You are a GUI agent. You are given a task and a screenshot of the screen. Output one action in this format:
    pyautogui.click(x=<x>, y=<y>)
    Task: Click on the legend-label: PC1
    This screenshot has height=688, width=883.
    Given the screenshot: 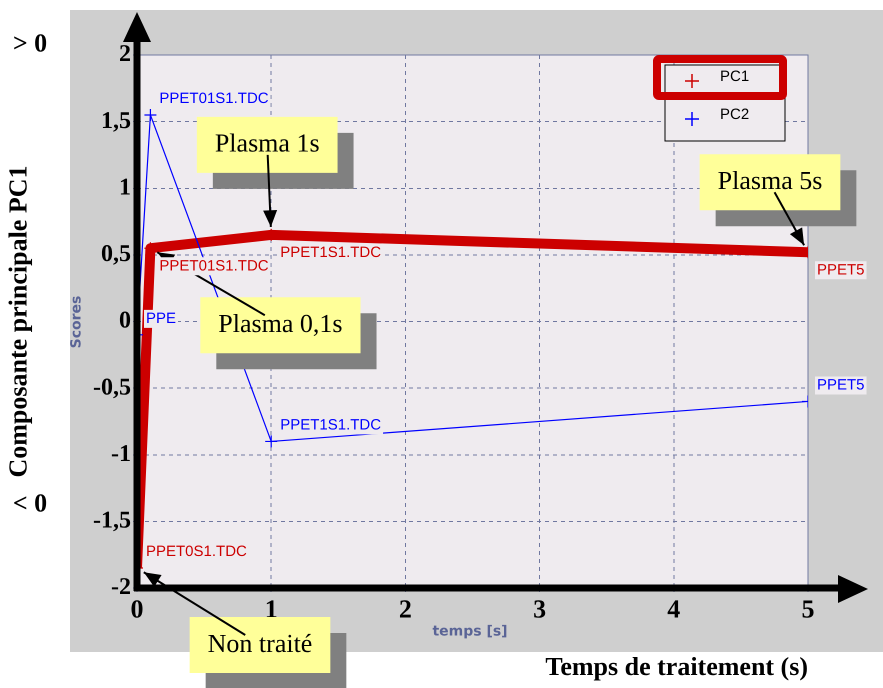 What is the action you would take?
    pyautogui.click(x=735, y=76)
    